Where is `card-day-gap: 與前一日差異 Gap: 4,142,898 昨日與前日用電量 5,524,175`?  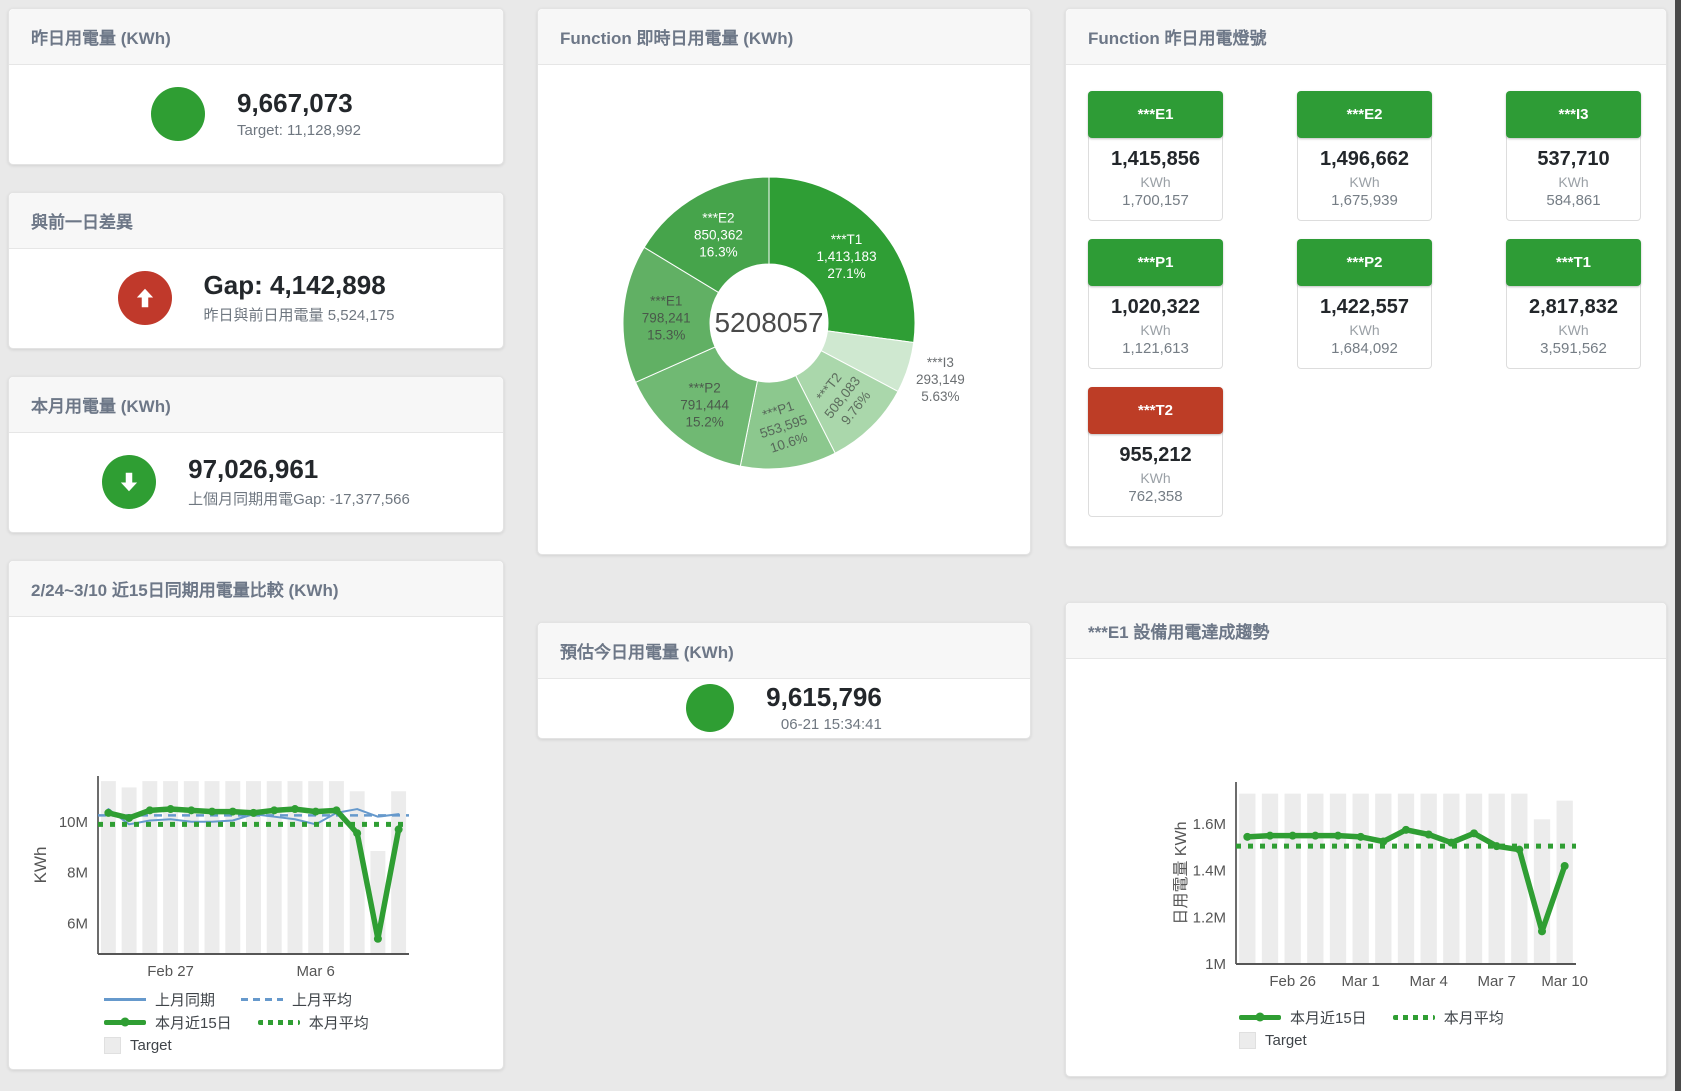
card-day-gap: 與前一日差異 Gap: 4,142,898 昨日與前日用電量 5,524,175 is located at coordinates (256, 270).